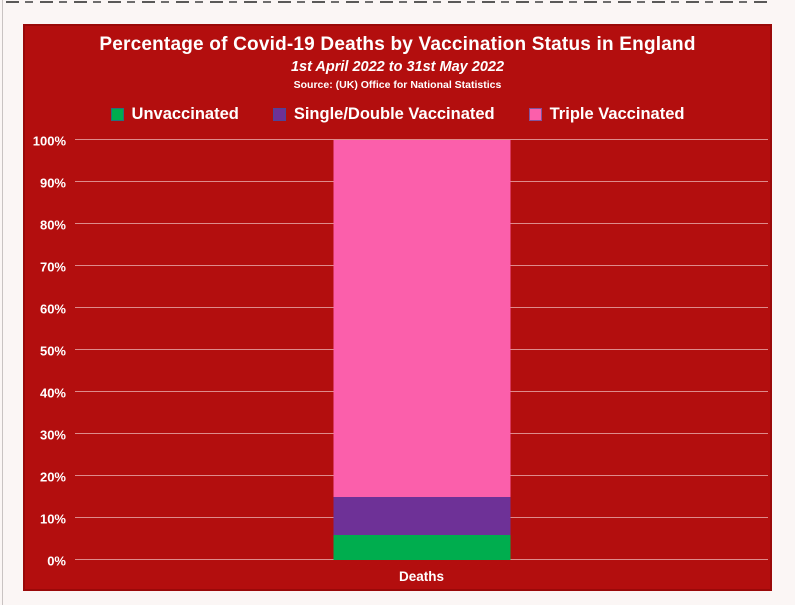 Image resolution: width=795 pixels, height=605 pixels. Describe the element at coordinates (421, 576) in the screenshot. I see `x-axis-category-label: Deaths` at that location.